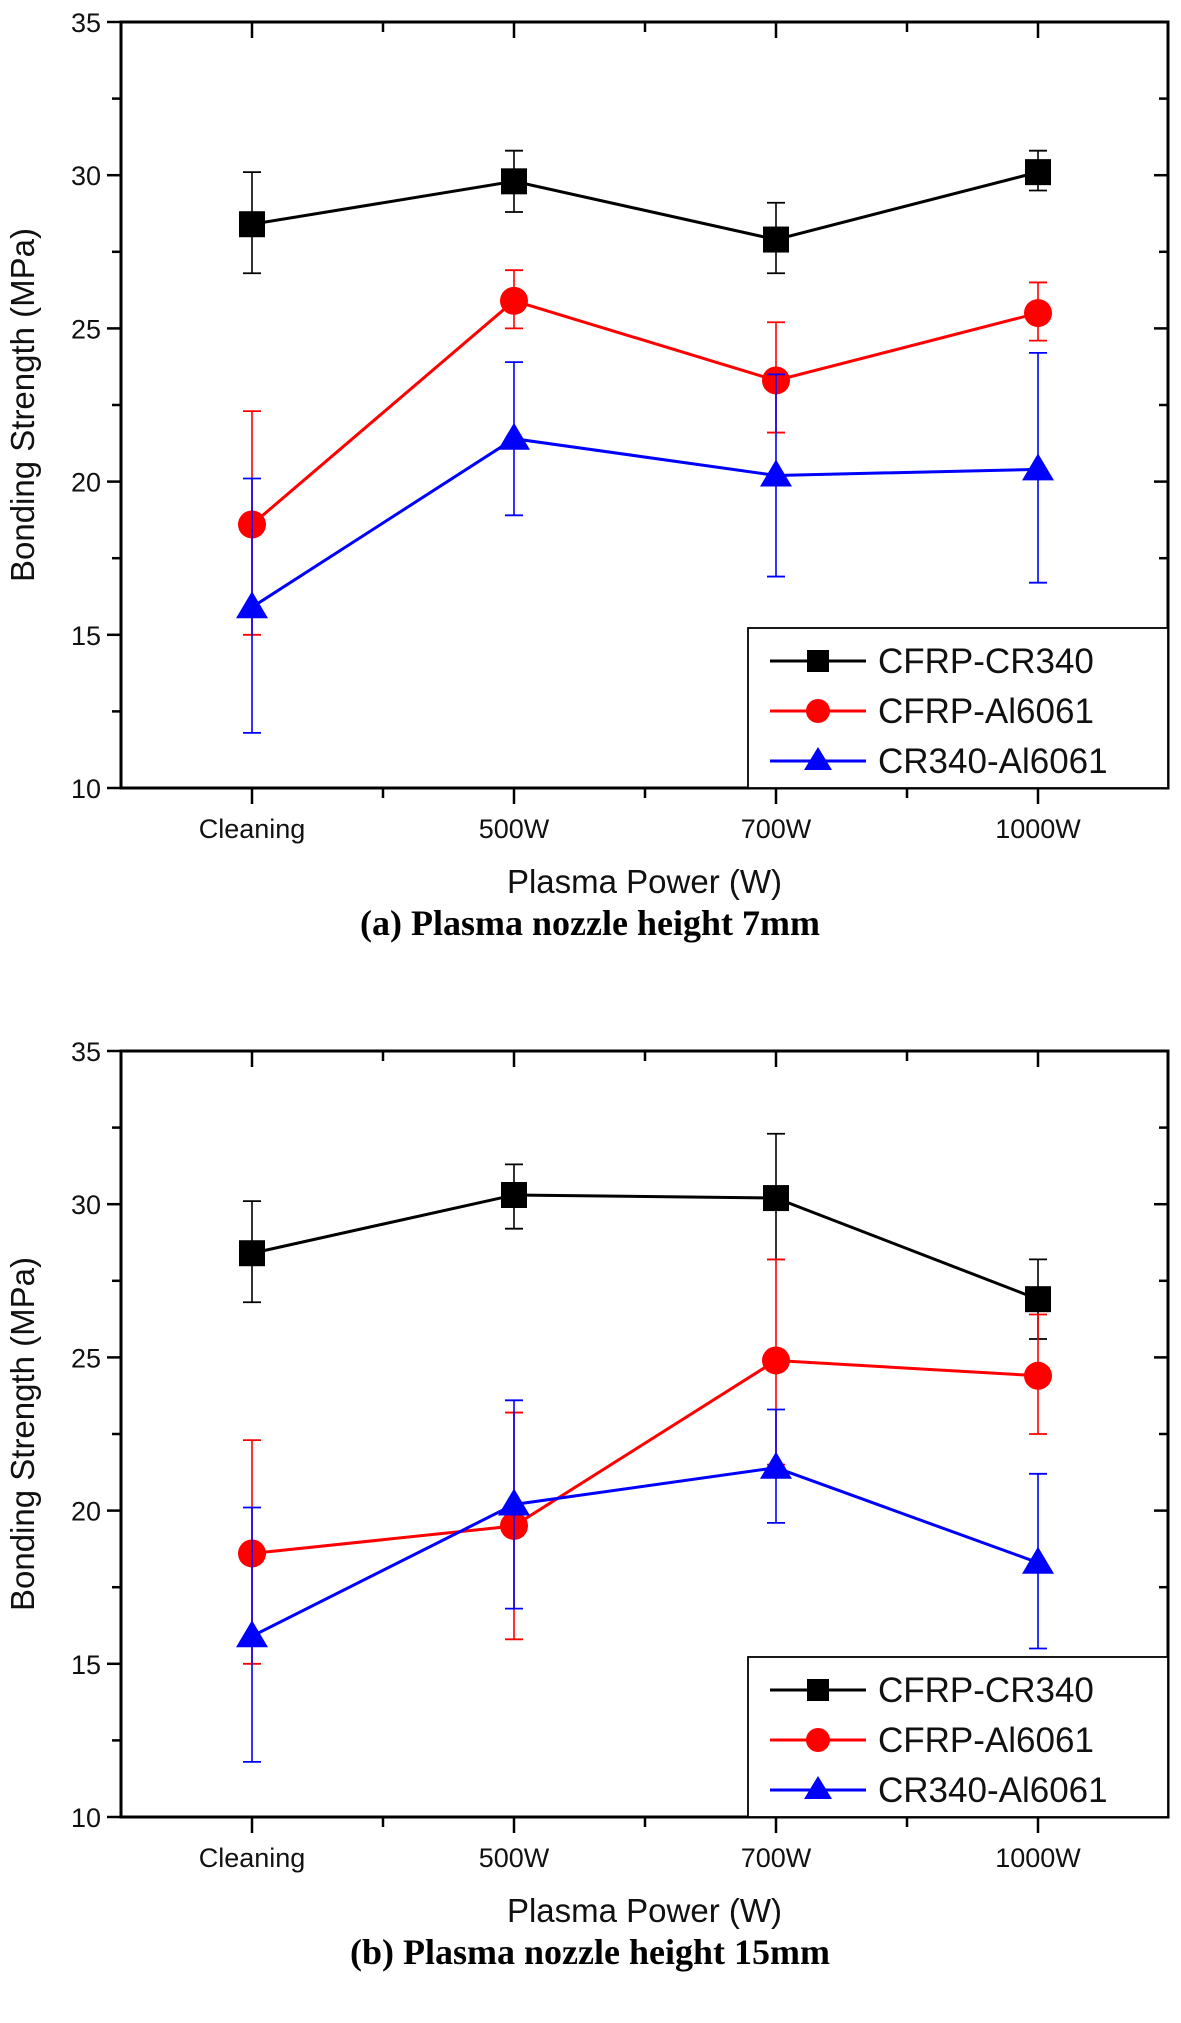  Describe the element at coordinates (590, 1952) in the screenshot. I see `figure-caption: (b) Plasma nozzle height 15mm` at that location.